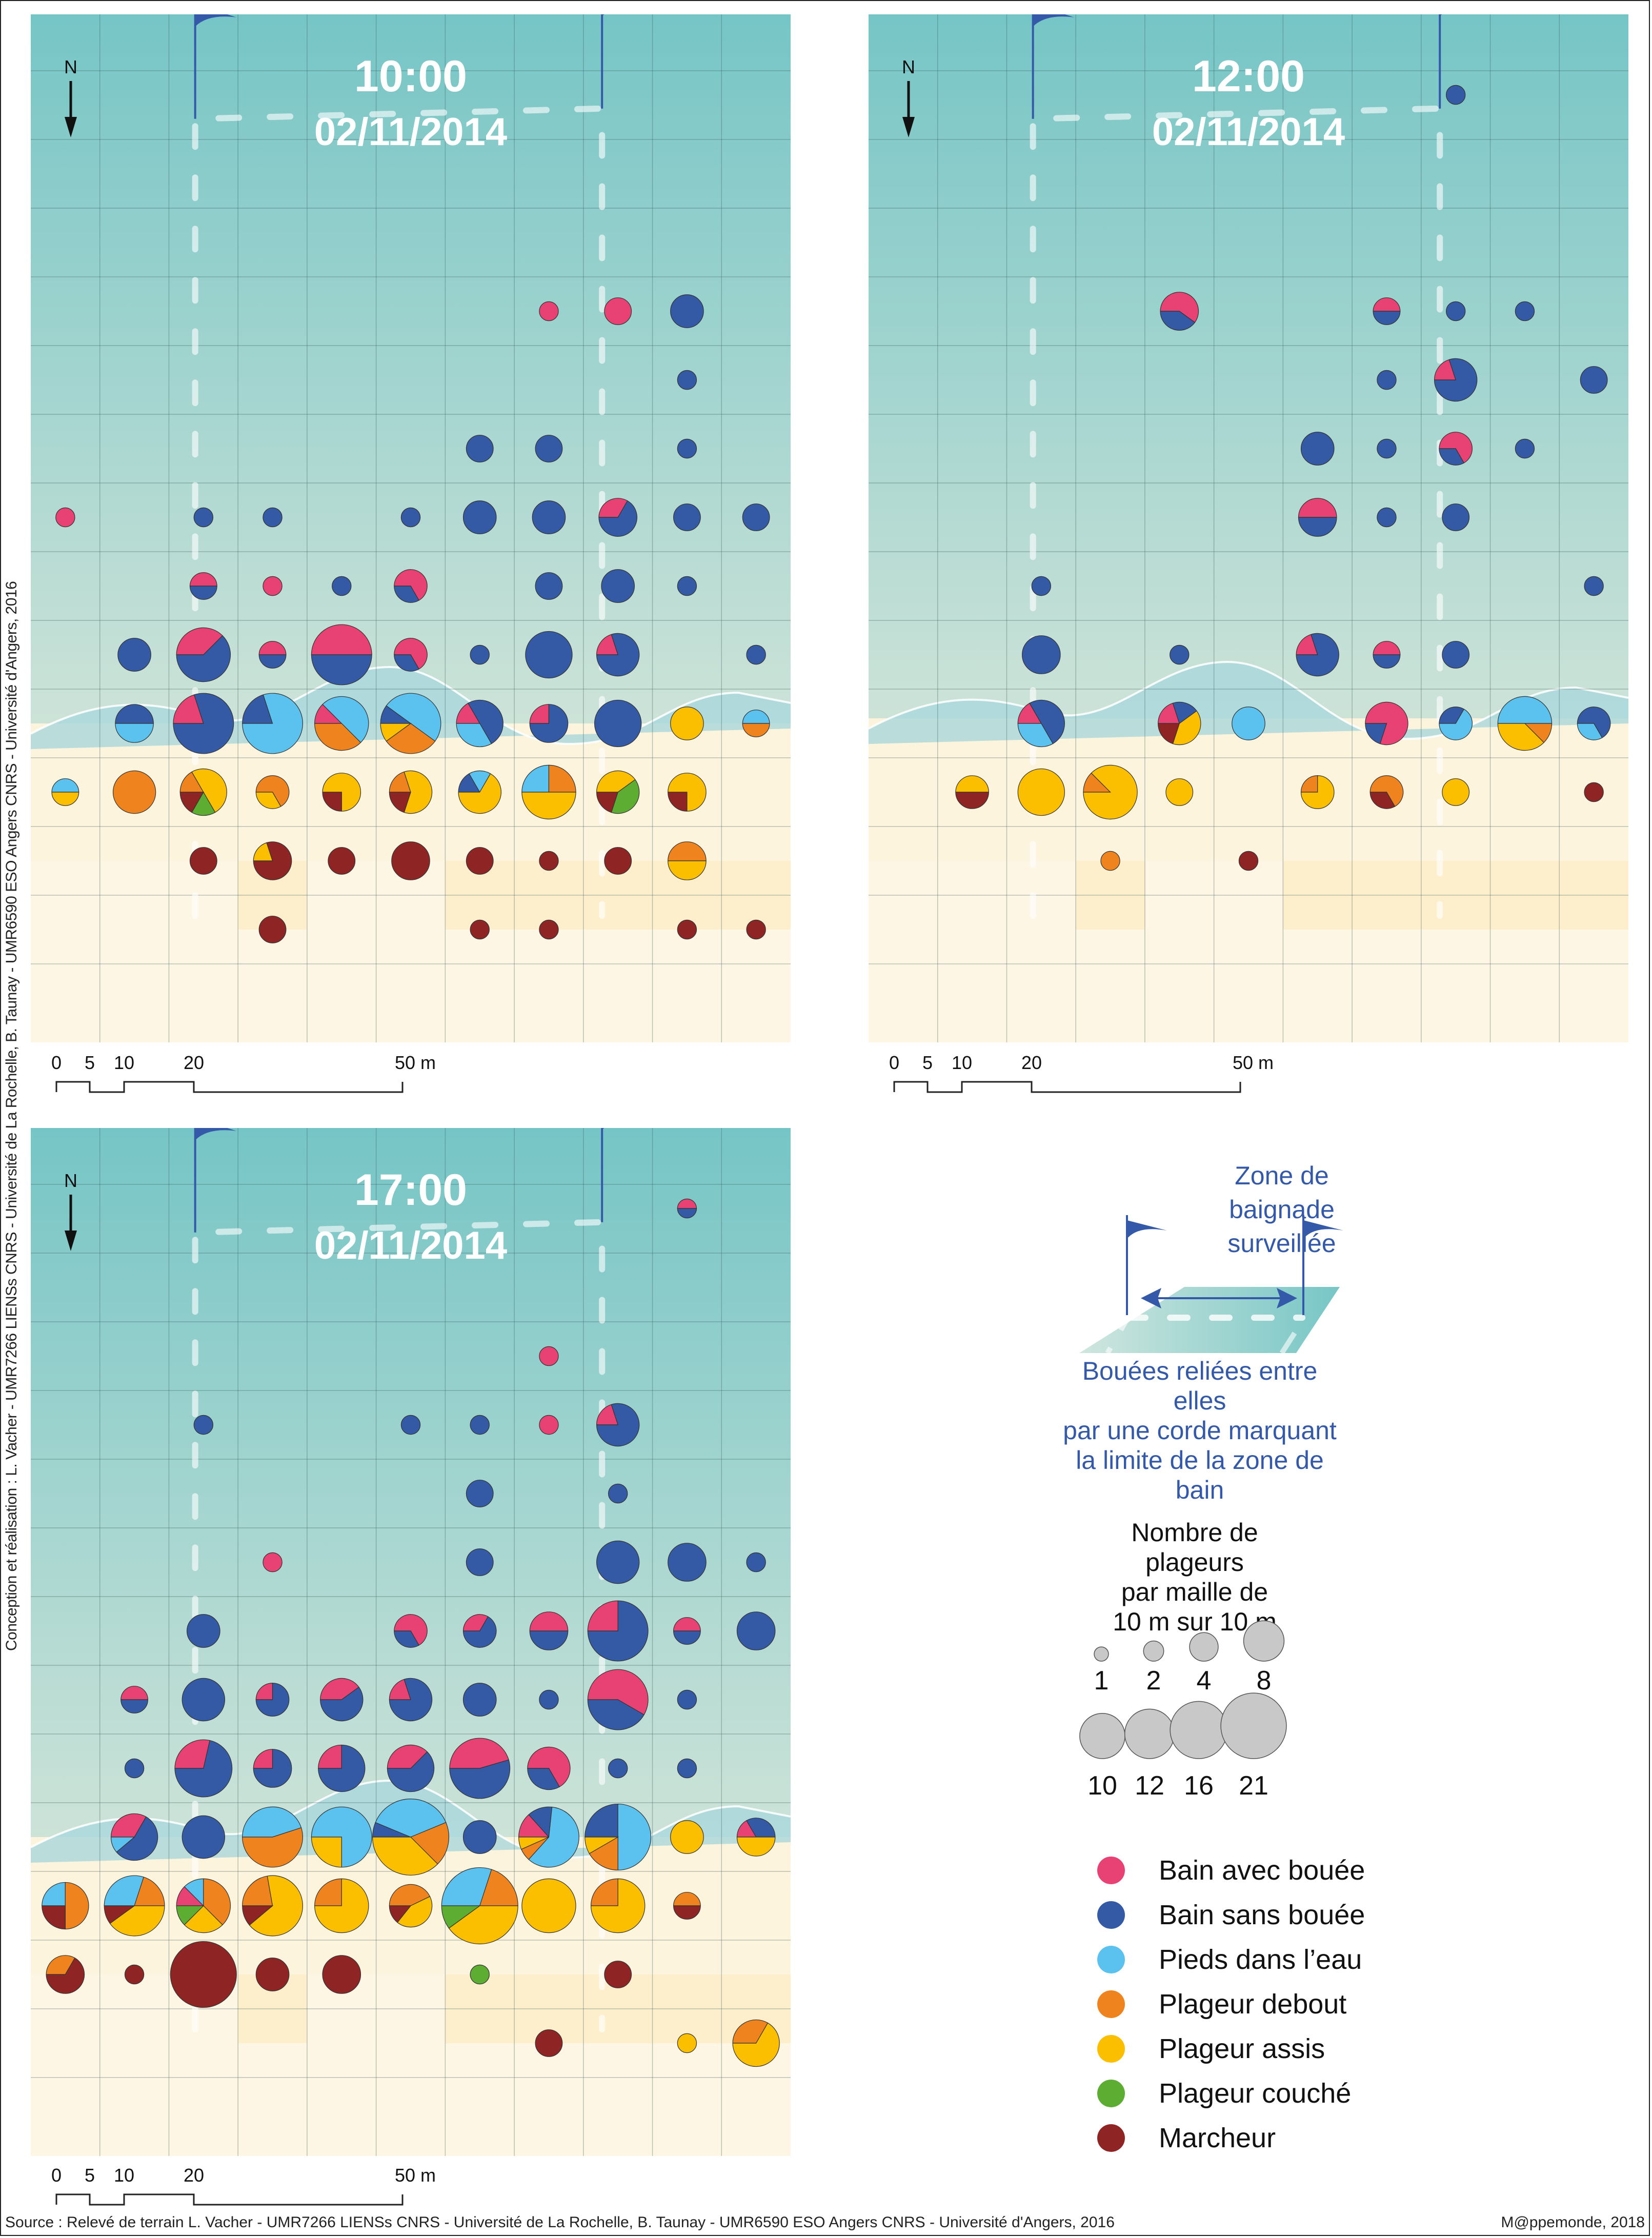 Image resolution: width=1652 pixels, height=2238 pixels. Describe the element at coordinates (1253, 2004) in the screenshot. I see `legend-label: Plageur debout` at that location.